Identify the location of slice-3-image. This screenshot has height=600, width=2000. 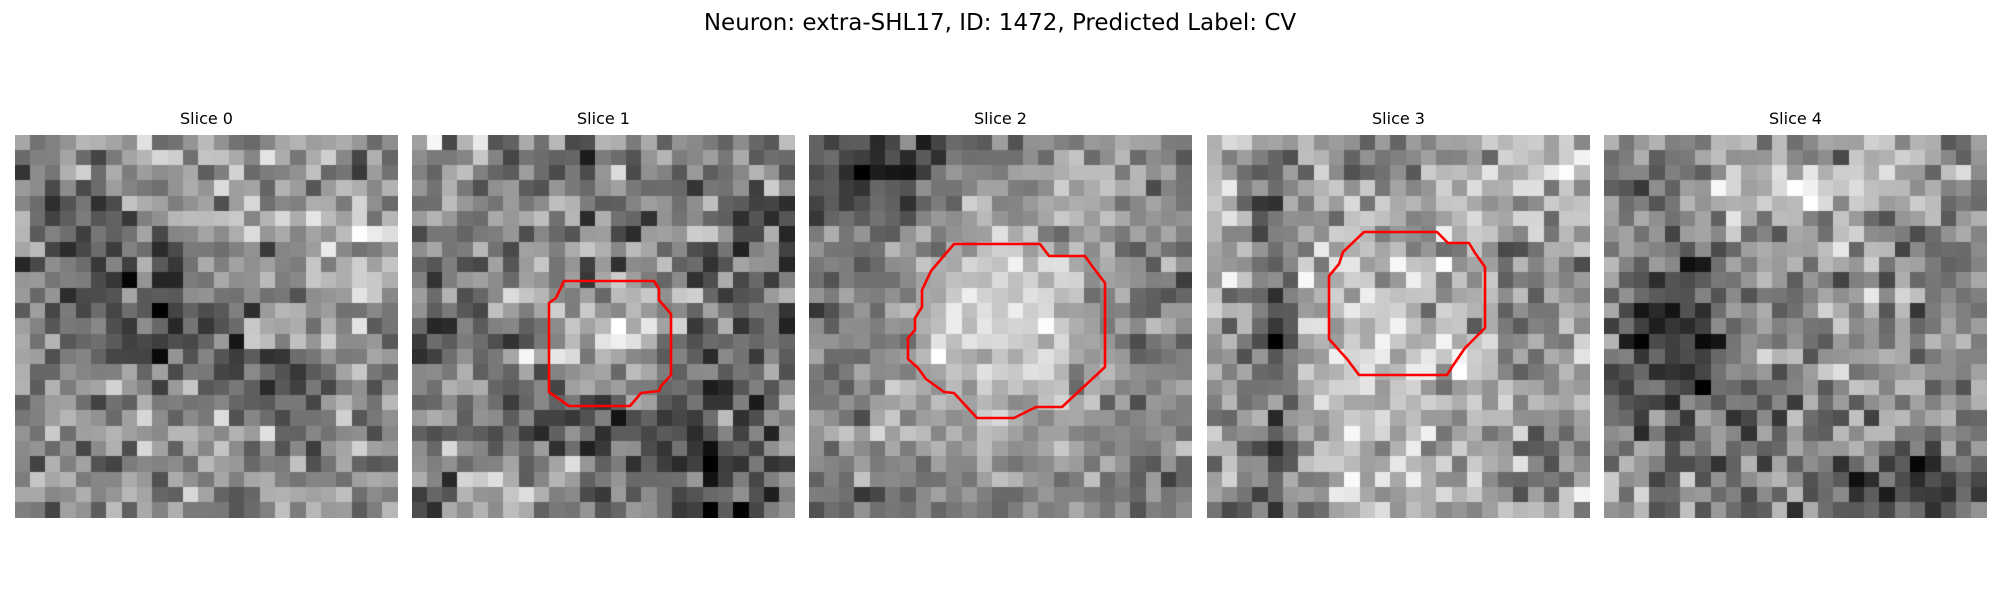
(1398, 326).